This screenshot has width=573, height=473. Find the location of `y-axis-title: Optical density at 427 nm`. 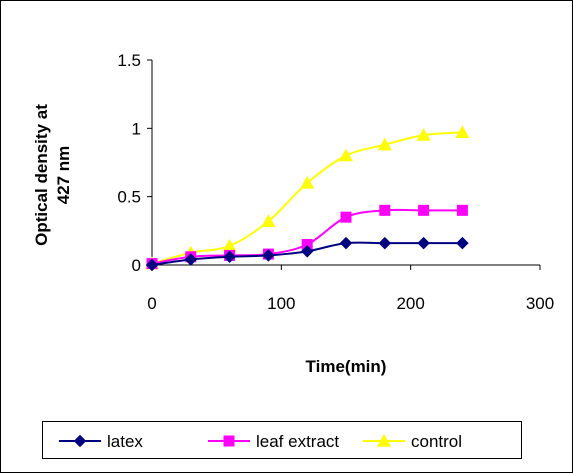

y-axis-title: Optical density at 427 nm is located at coordinates (52, 175).